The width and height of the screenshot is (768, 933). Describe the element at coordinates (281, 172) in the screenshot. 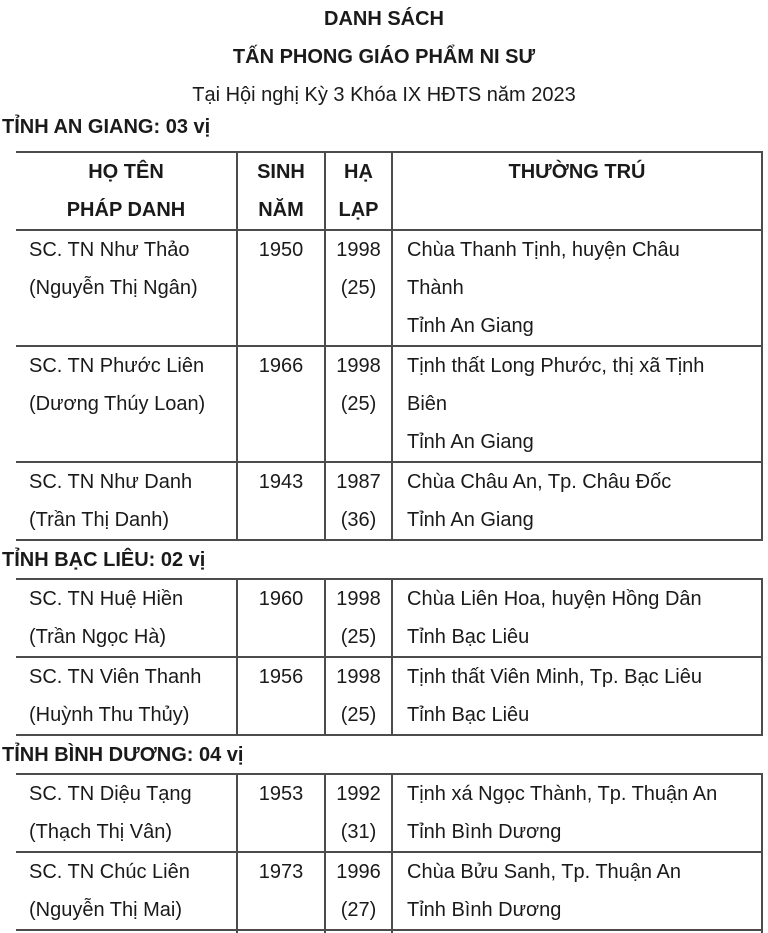

I see `header-line: SINH` at that location.